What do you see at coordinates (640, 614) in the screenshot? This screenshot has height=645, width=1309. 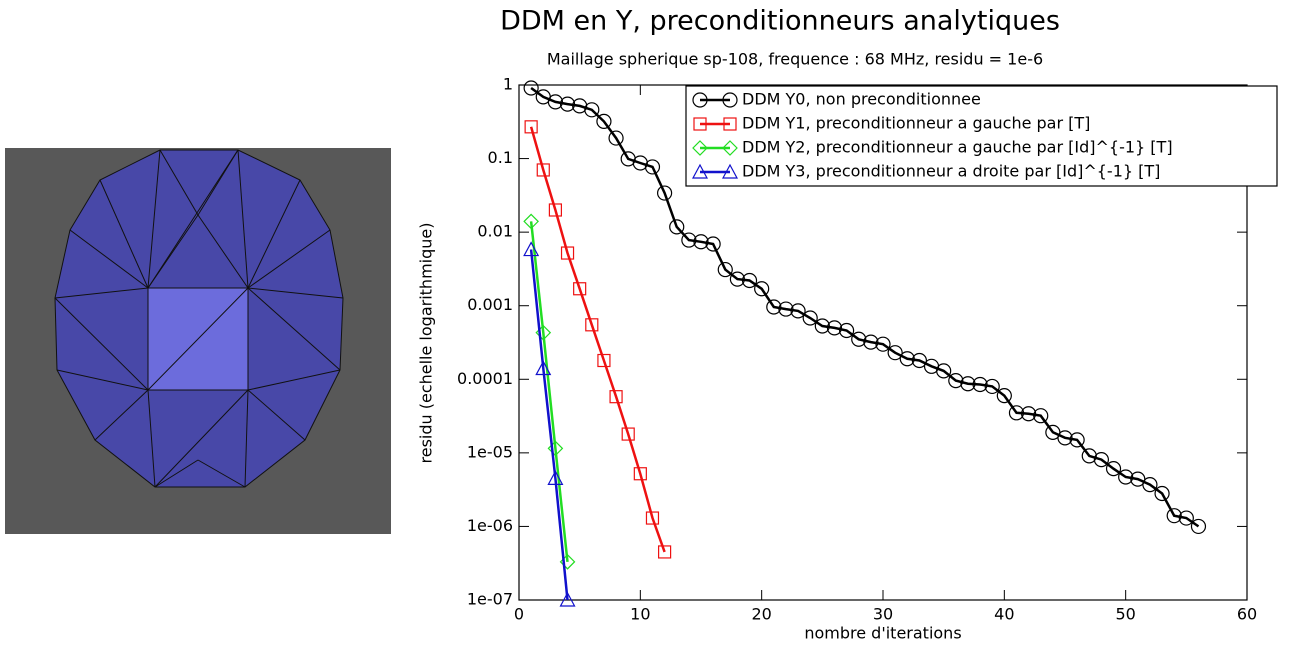 I see `x-tick-label: 10` at bounding box center [640, 614].